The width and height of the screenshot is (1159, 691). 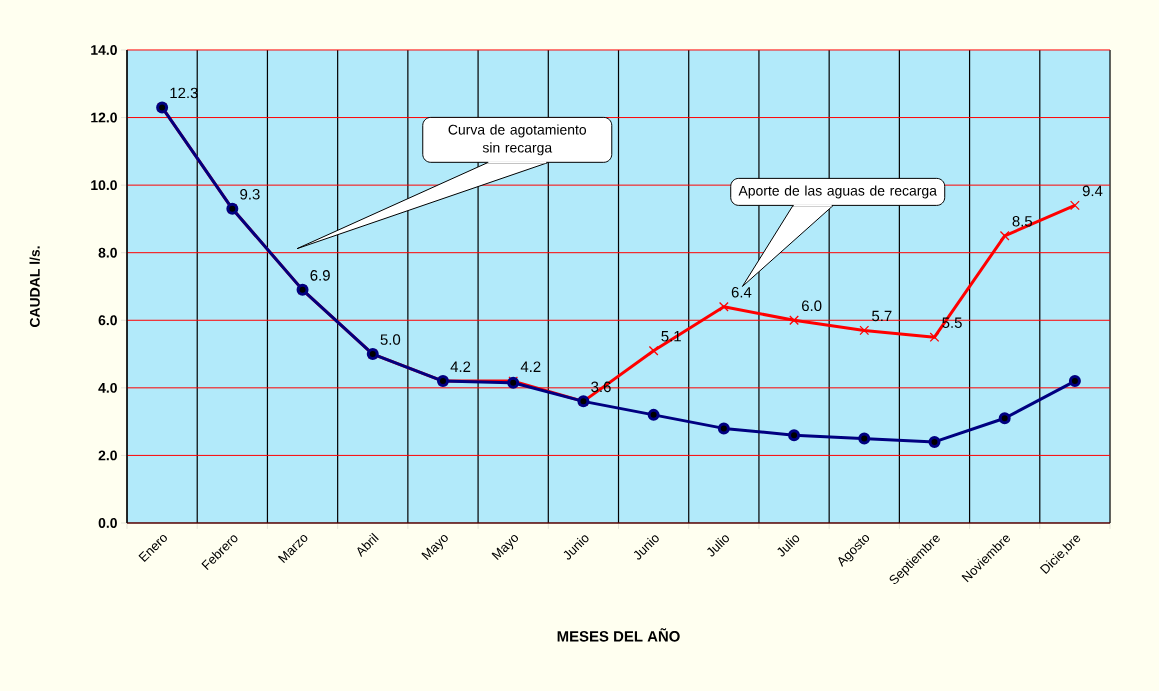 What do you see at coordinates (812, 306) in the screenshot?
I see `data-label: 6.0` at bounding box center [812, 306].